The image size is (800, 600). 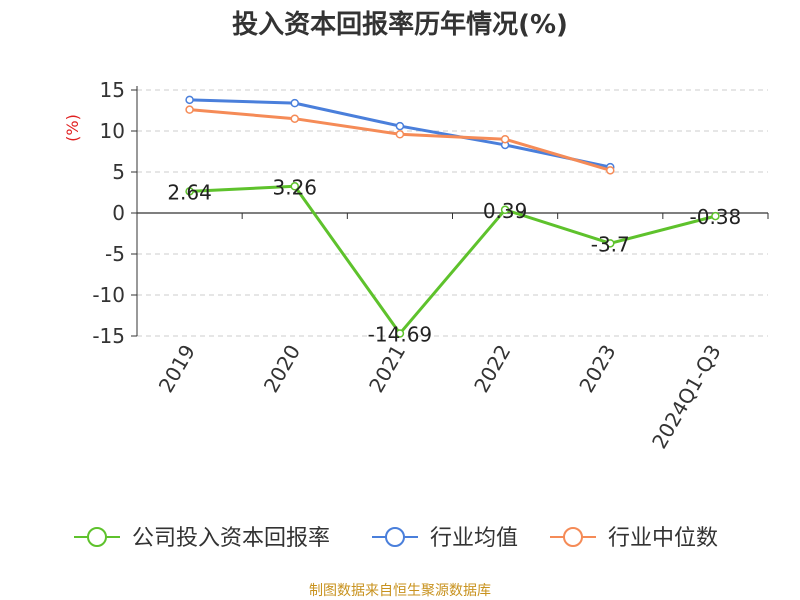 What do you see at coordinates (231, 538) in the screenshot?
I see `legend-label: 公司投入资本回报率` at bounding box center [231, 538].